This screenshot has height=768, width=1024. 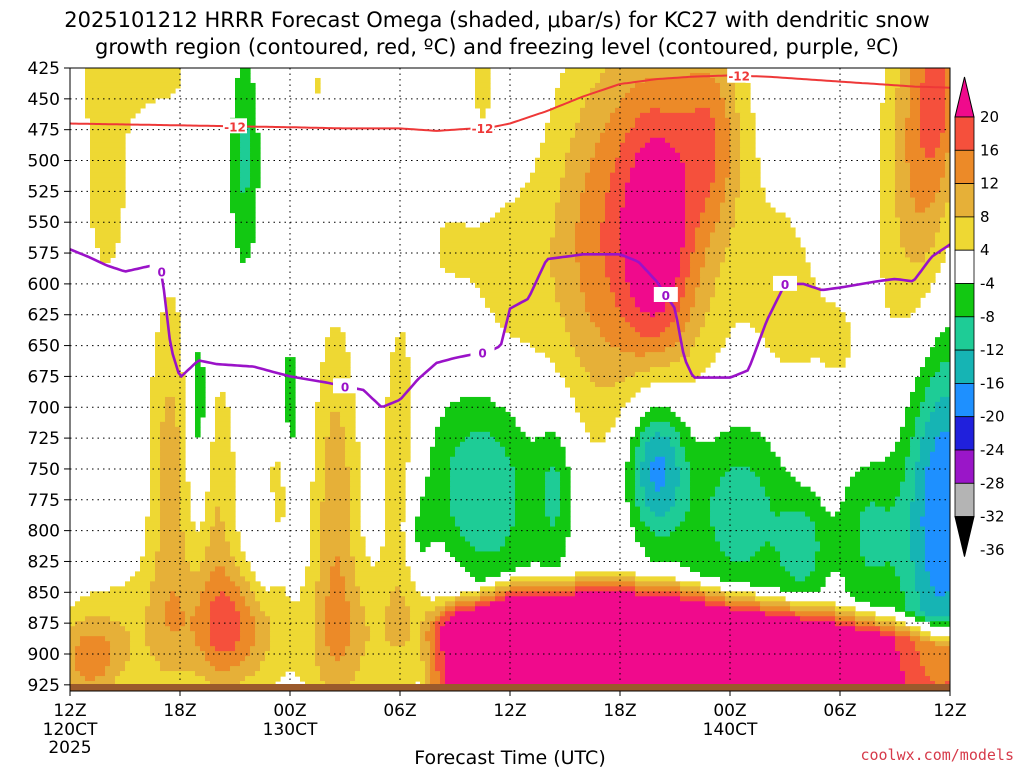 I want to click on colorbar-tick-label: -36, so click(x=992, y=550).